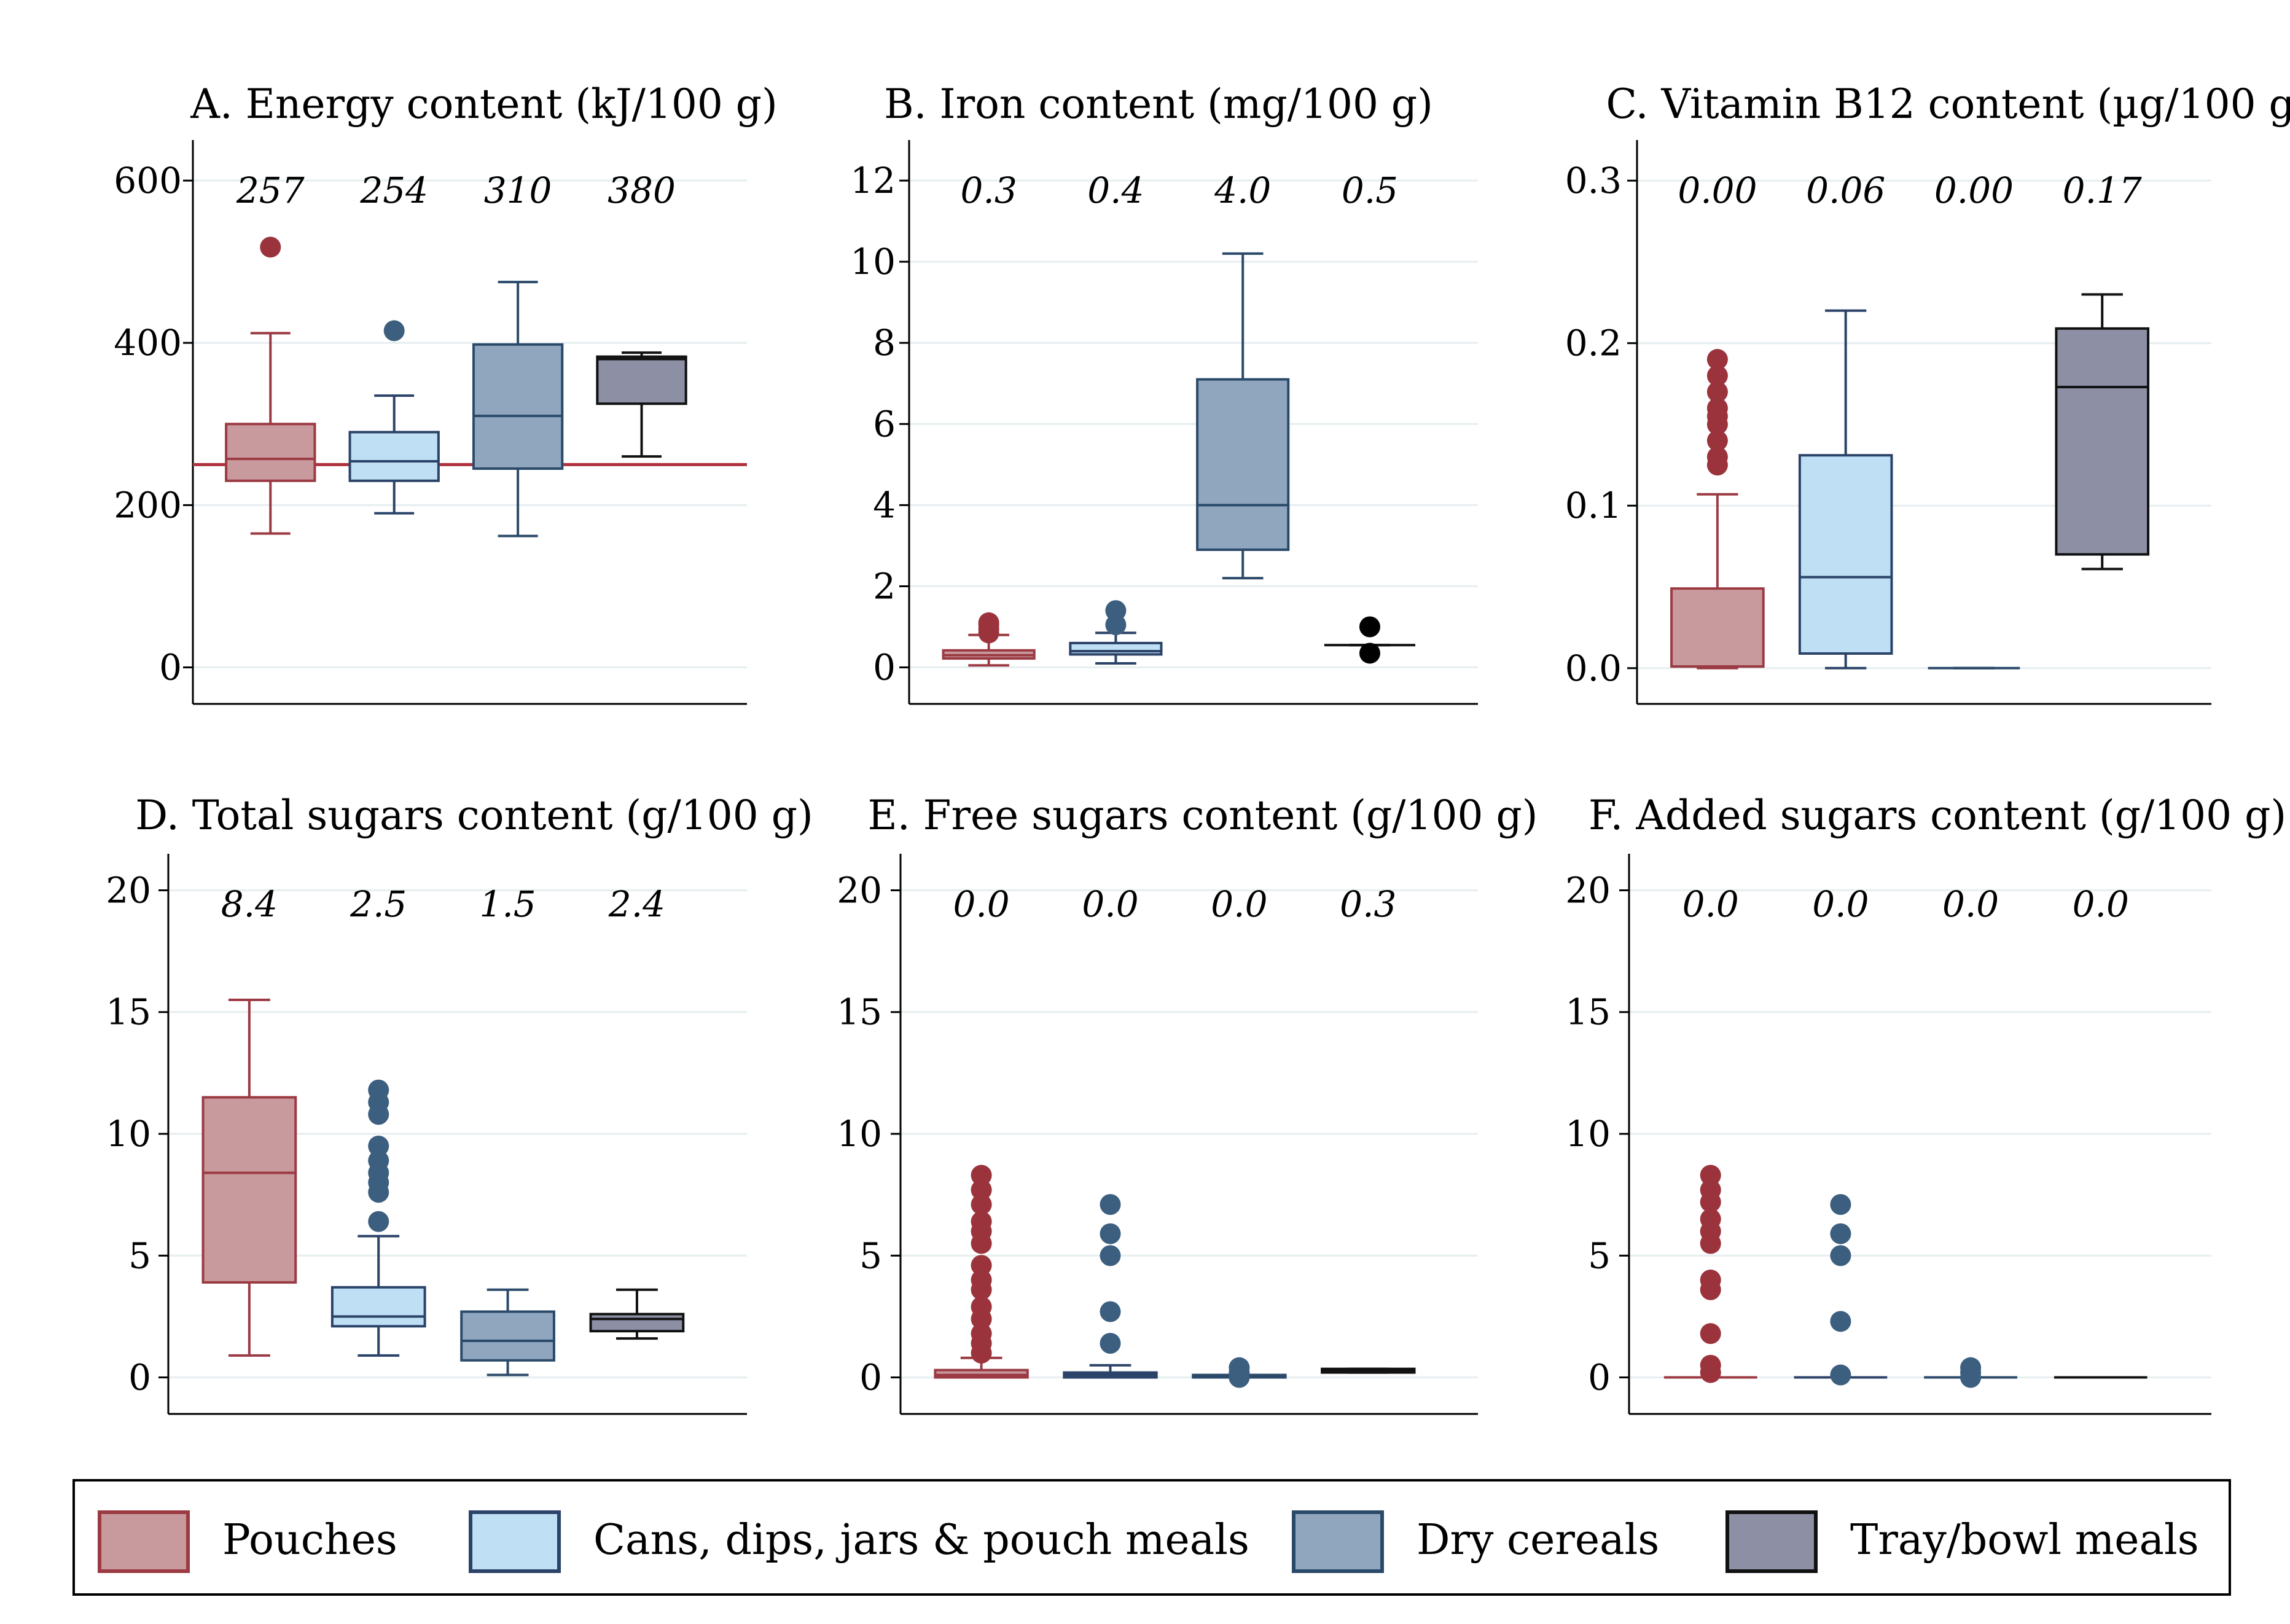 The width and height of the screenshot is (2290, 1624). I want to click on y-tick-label: 0.0, so click(1593, 668).